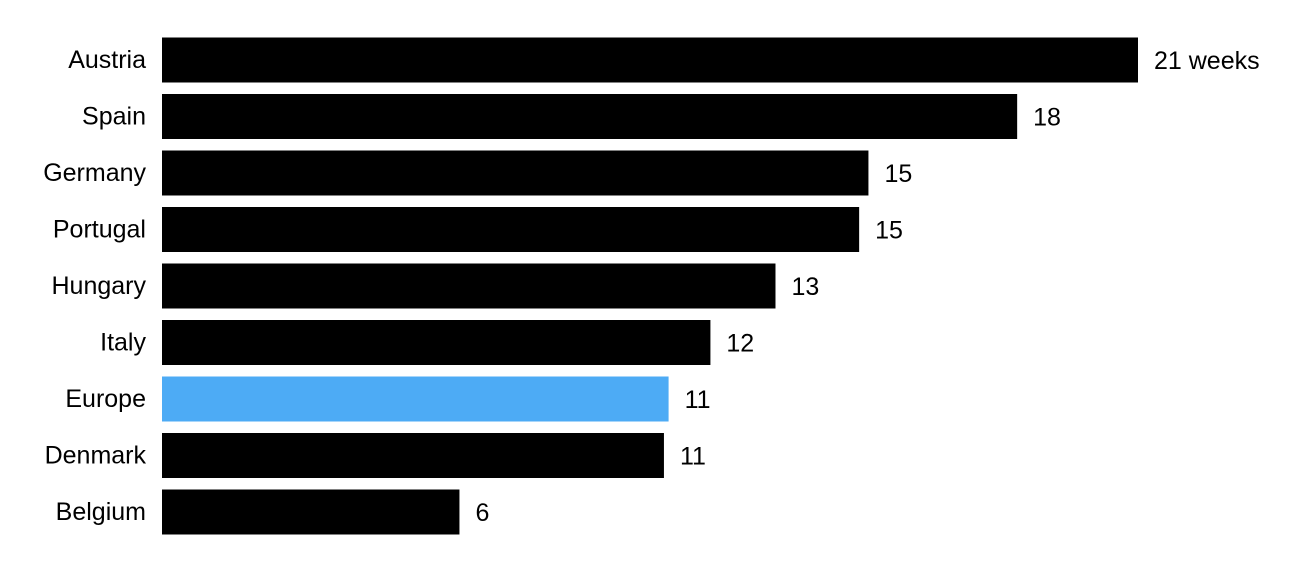 The width and height of the screenshot is (1302, 576). I want to click on value-label: 21 weeks, so click(1207, 61).